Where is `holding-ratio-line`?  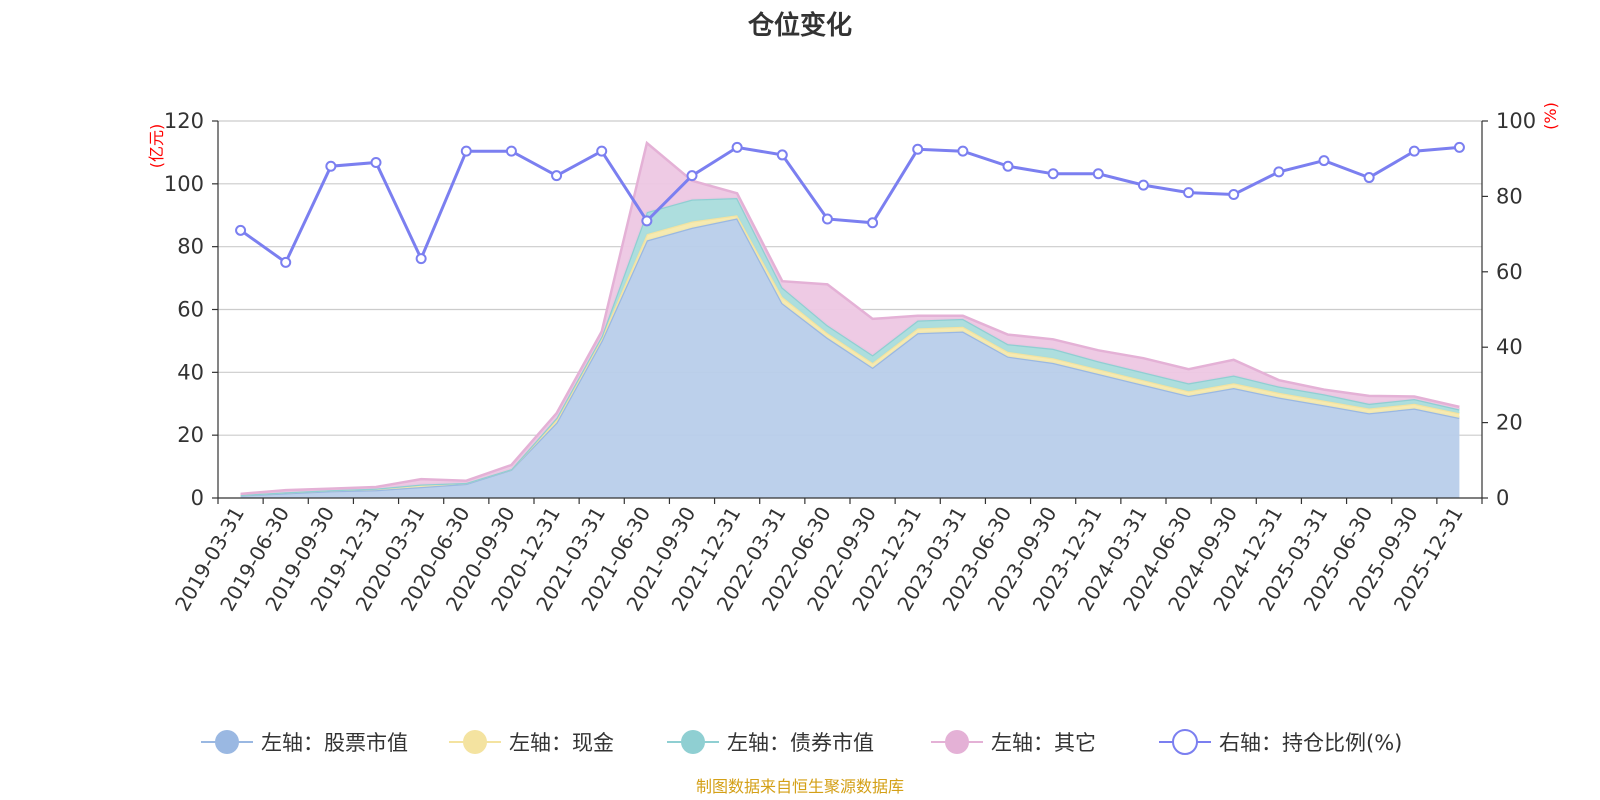 holding-ratio-line is located at coordinates (849, 205).